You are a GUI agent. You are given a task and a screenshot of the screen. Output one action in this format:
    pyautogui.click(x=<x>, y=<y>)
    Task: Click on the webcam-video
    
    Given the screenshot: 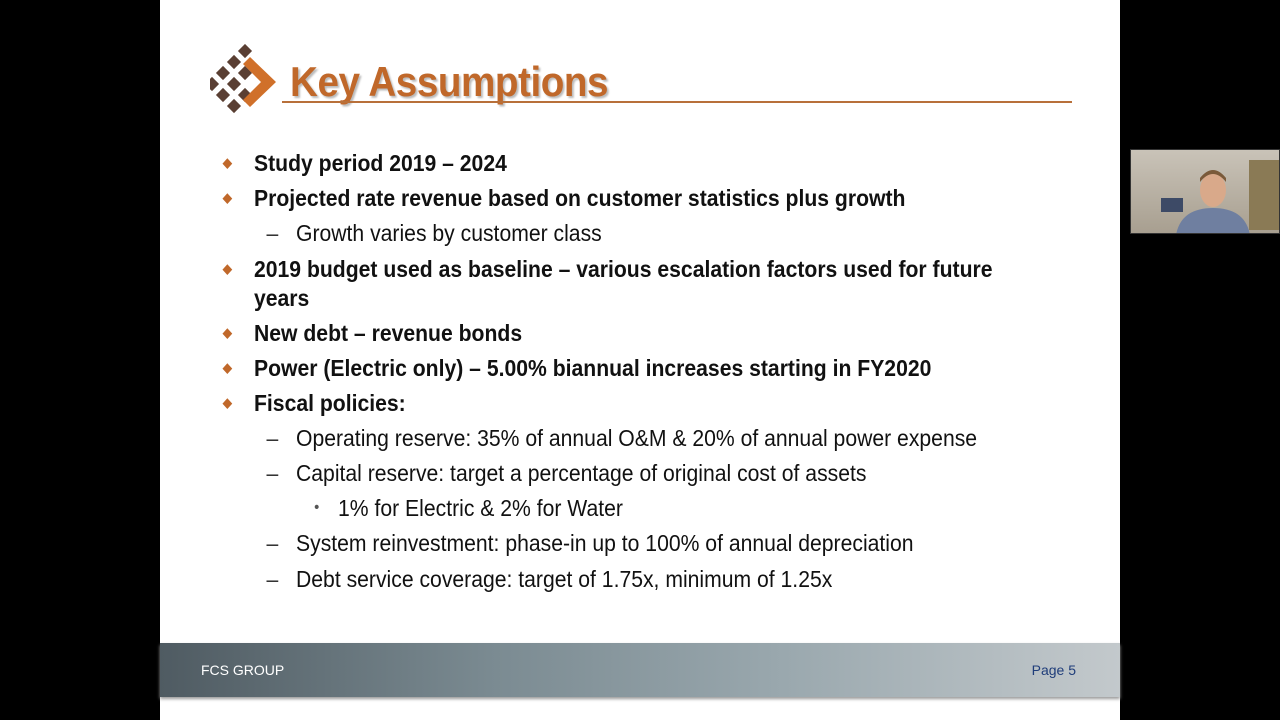 What is the action you would take?
    pyautogui.click(x=1205, y=191)
    